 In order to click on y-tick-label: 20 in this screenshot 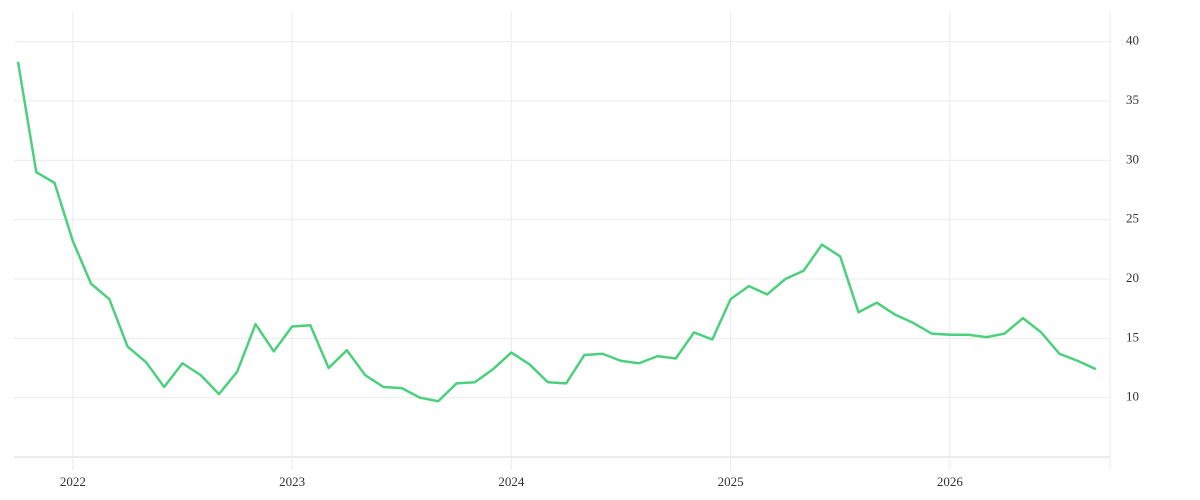, I will do `click(1132, 277)`.